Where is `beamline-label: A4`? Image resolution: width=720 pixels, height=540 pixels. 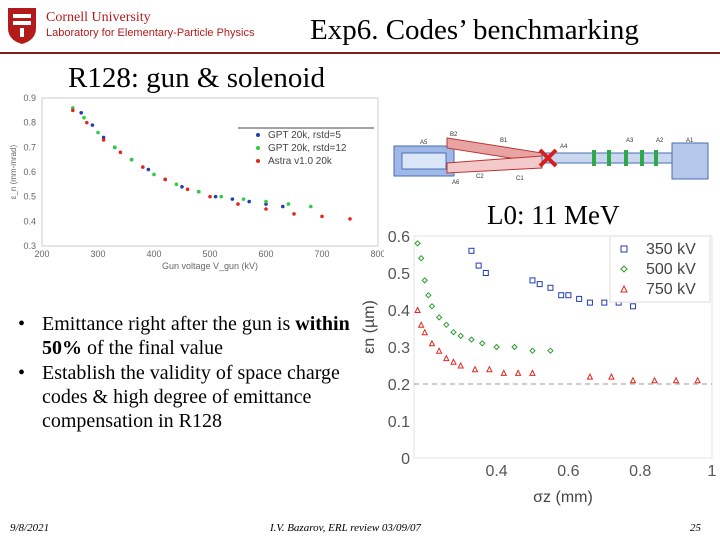 beamline-label: A4 is located at coordinates (564, 147).